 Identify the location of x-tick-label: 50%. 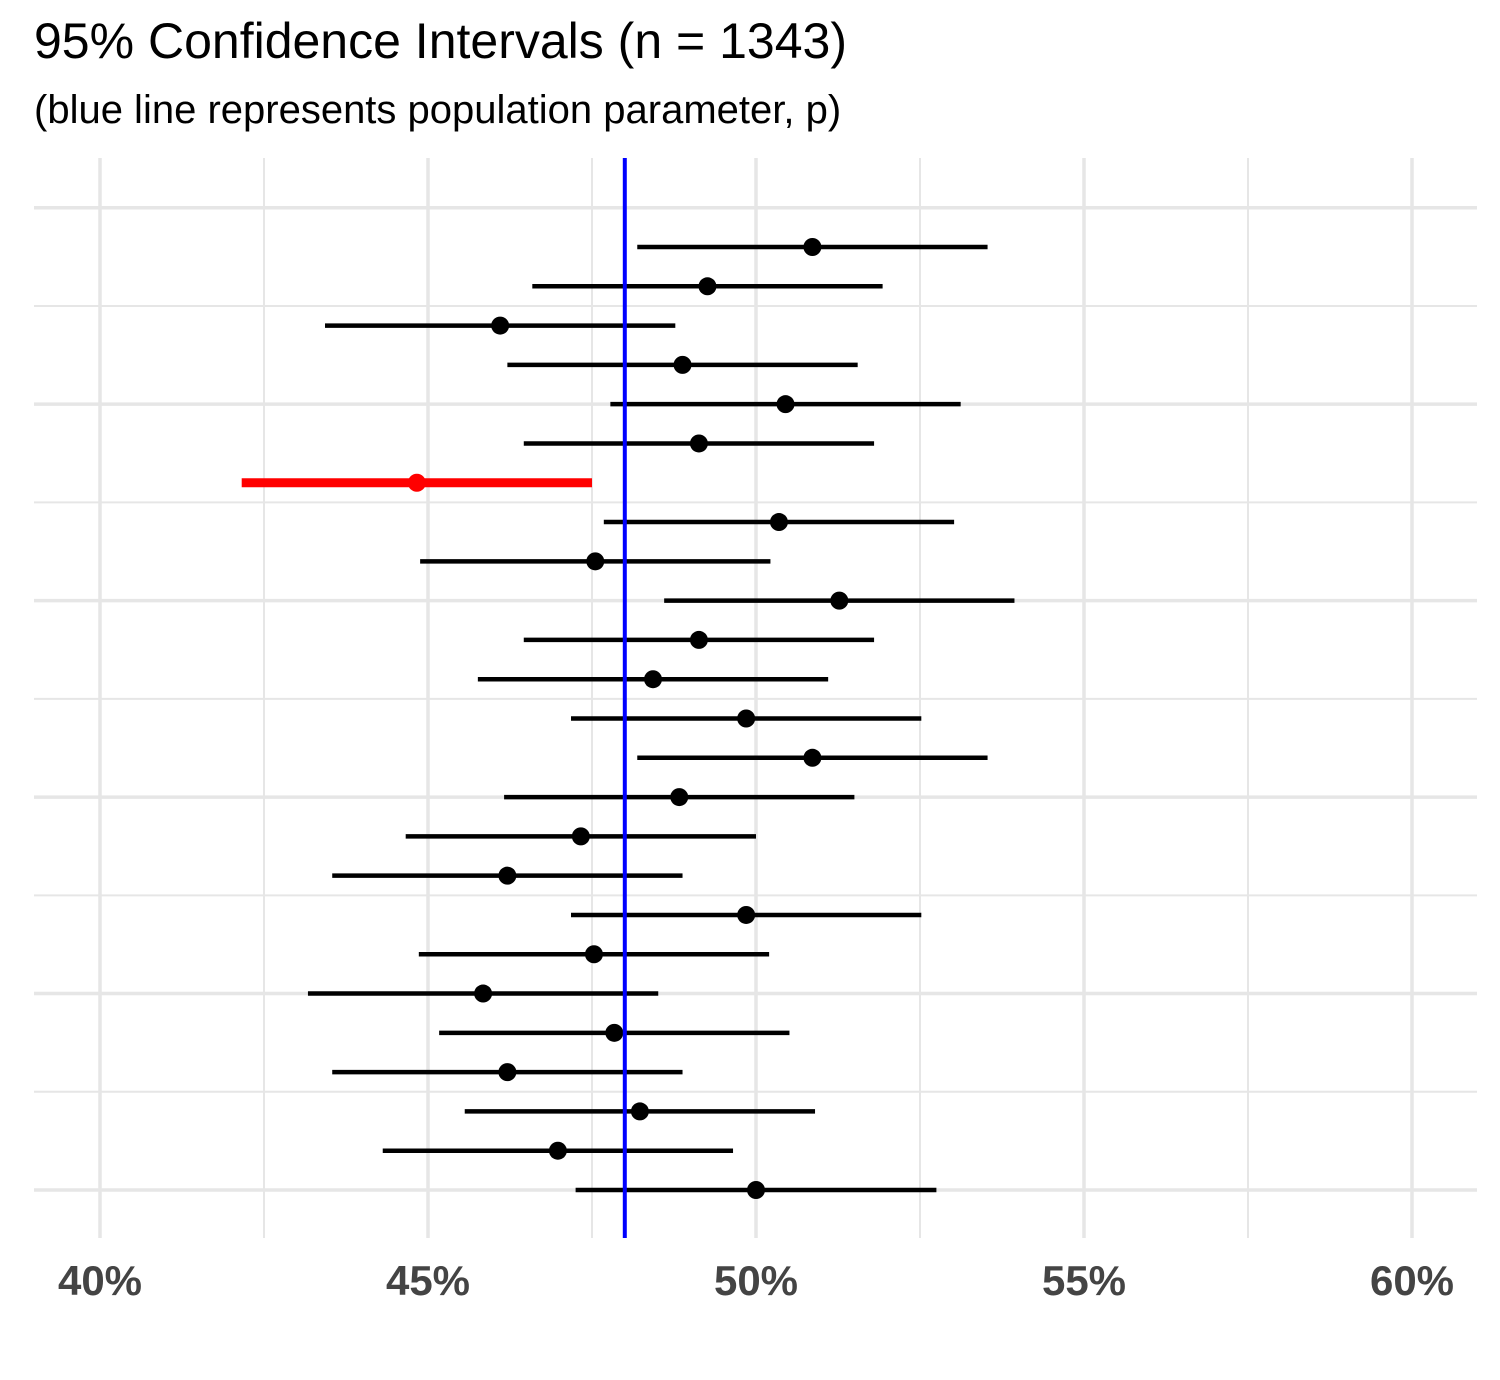
(756, 1280).